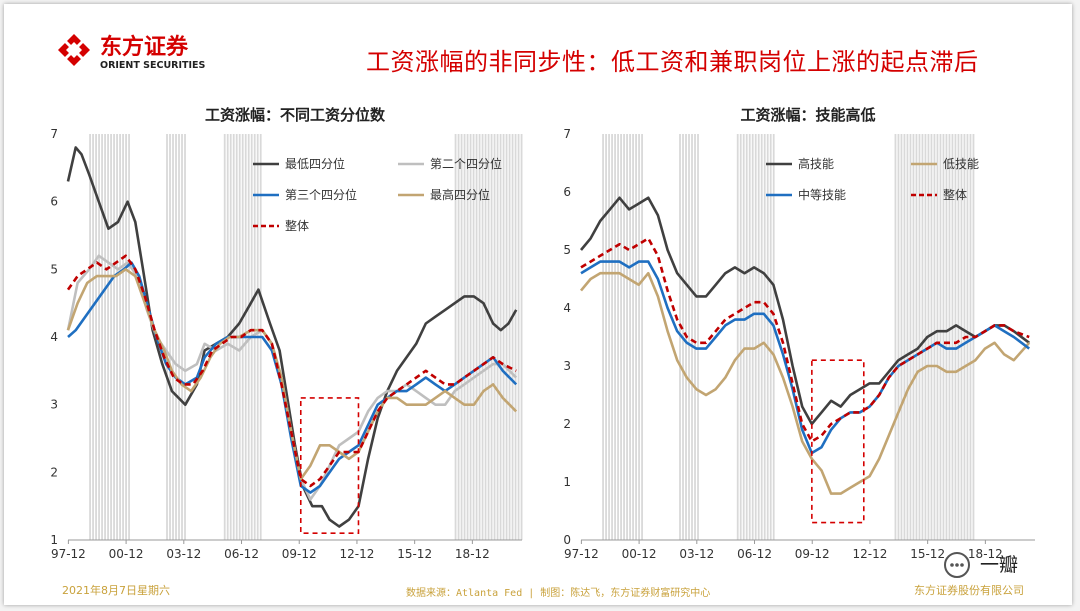 Image resolution: width=1080 pixels, height=611 pixels. I want to click on y-tick-label: 3, so click(54, 405).